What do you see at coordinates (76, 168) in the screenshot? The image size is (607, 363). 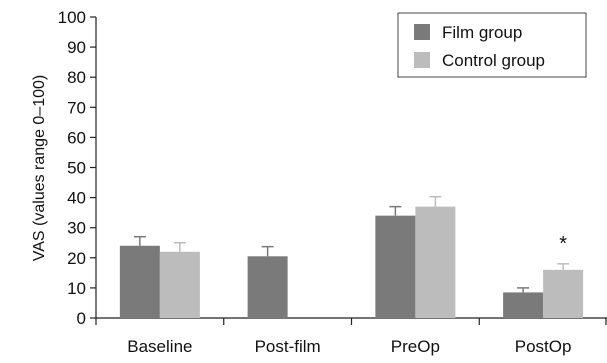 I see `y-tick-label: 50` at bounding box center [76, 168].